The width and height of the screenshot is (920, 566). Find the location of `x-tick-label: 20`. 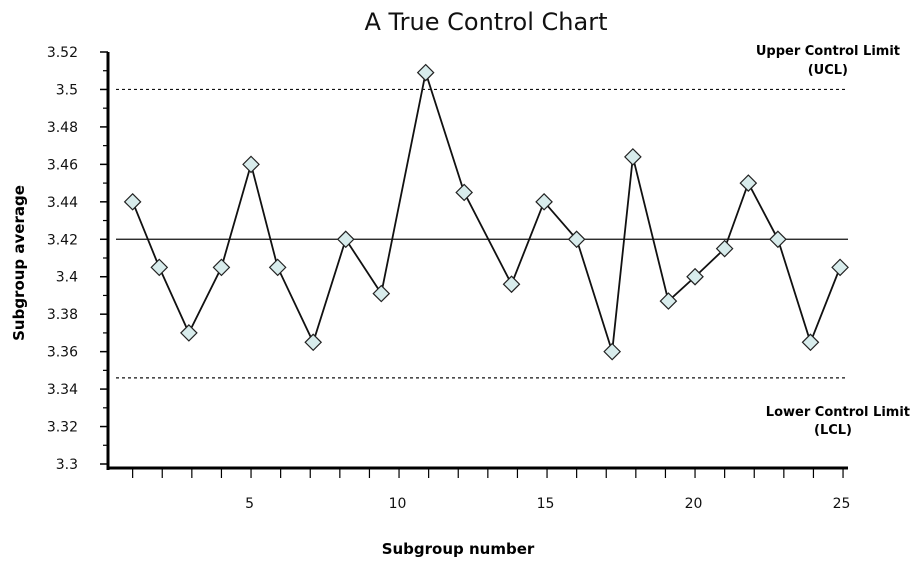

x-tick-label: 20 is located at coordinates (694, 504).